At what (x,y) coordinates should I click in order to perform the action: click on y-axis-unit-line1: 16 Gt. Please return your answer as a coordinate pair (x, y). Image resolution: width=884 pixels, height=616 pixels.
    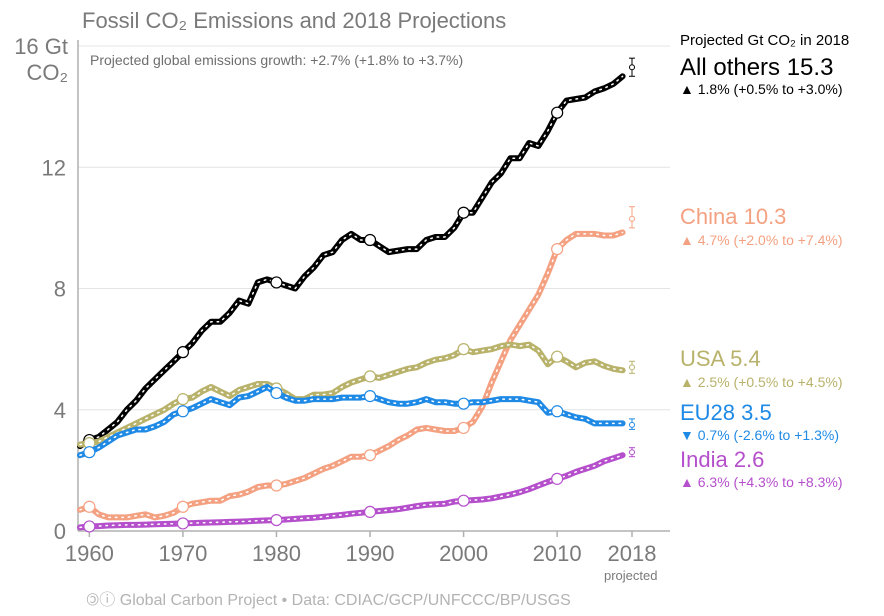
    Looking at the image, I should click on (41, 46).